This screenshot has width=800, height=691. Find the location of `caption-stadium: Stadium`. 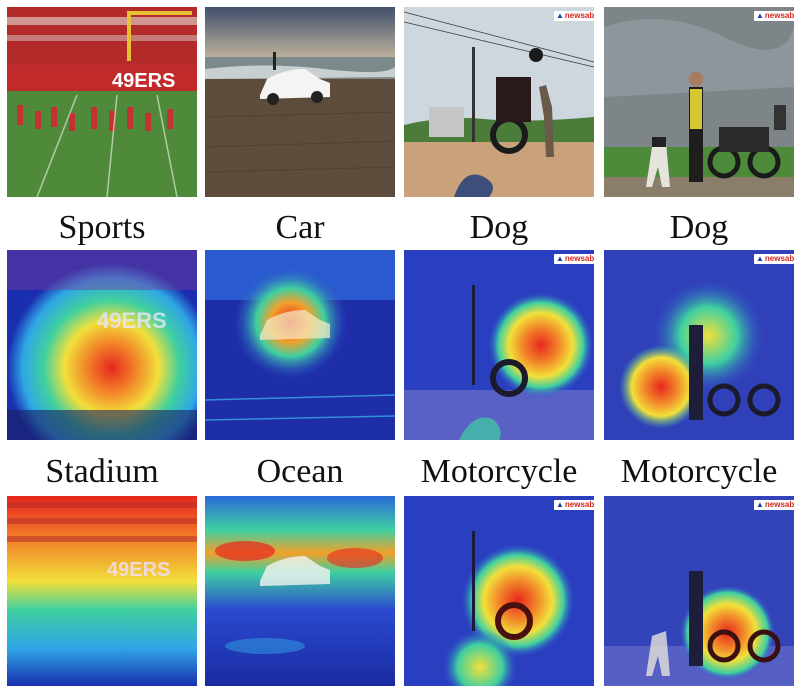

caption-stadium: Stadium is located at coordinates (102, 471).